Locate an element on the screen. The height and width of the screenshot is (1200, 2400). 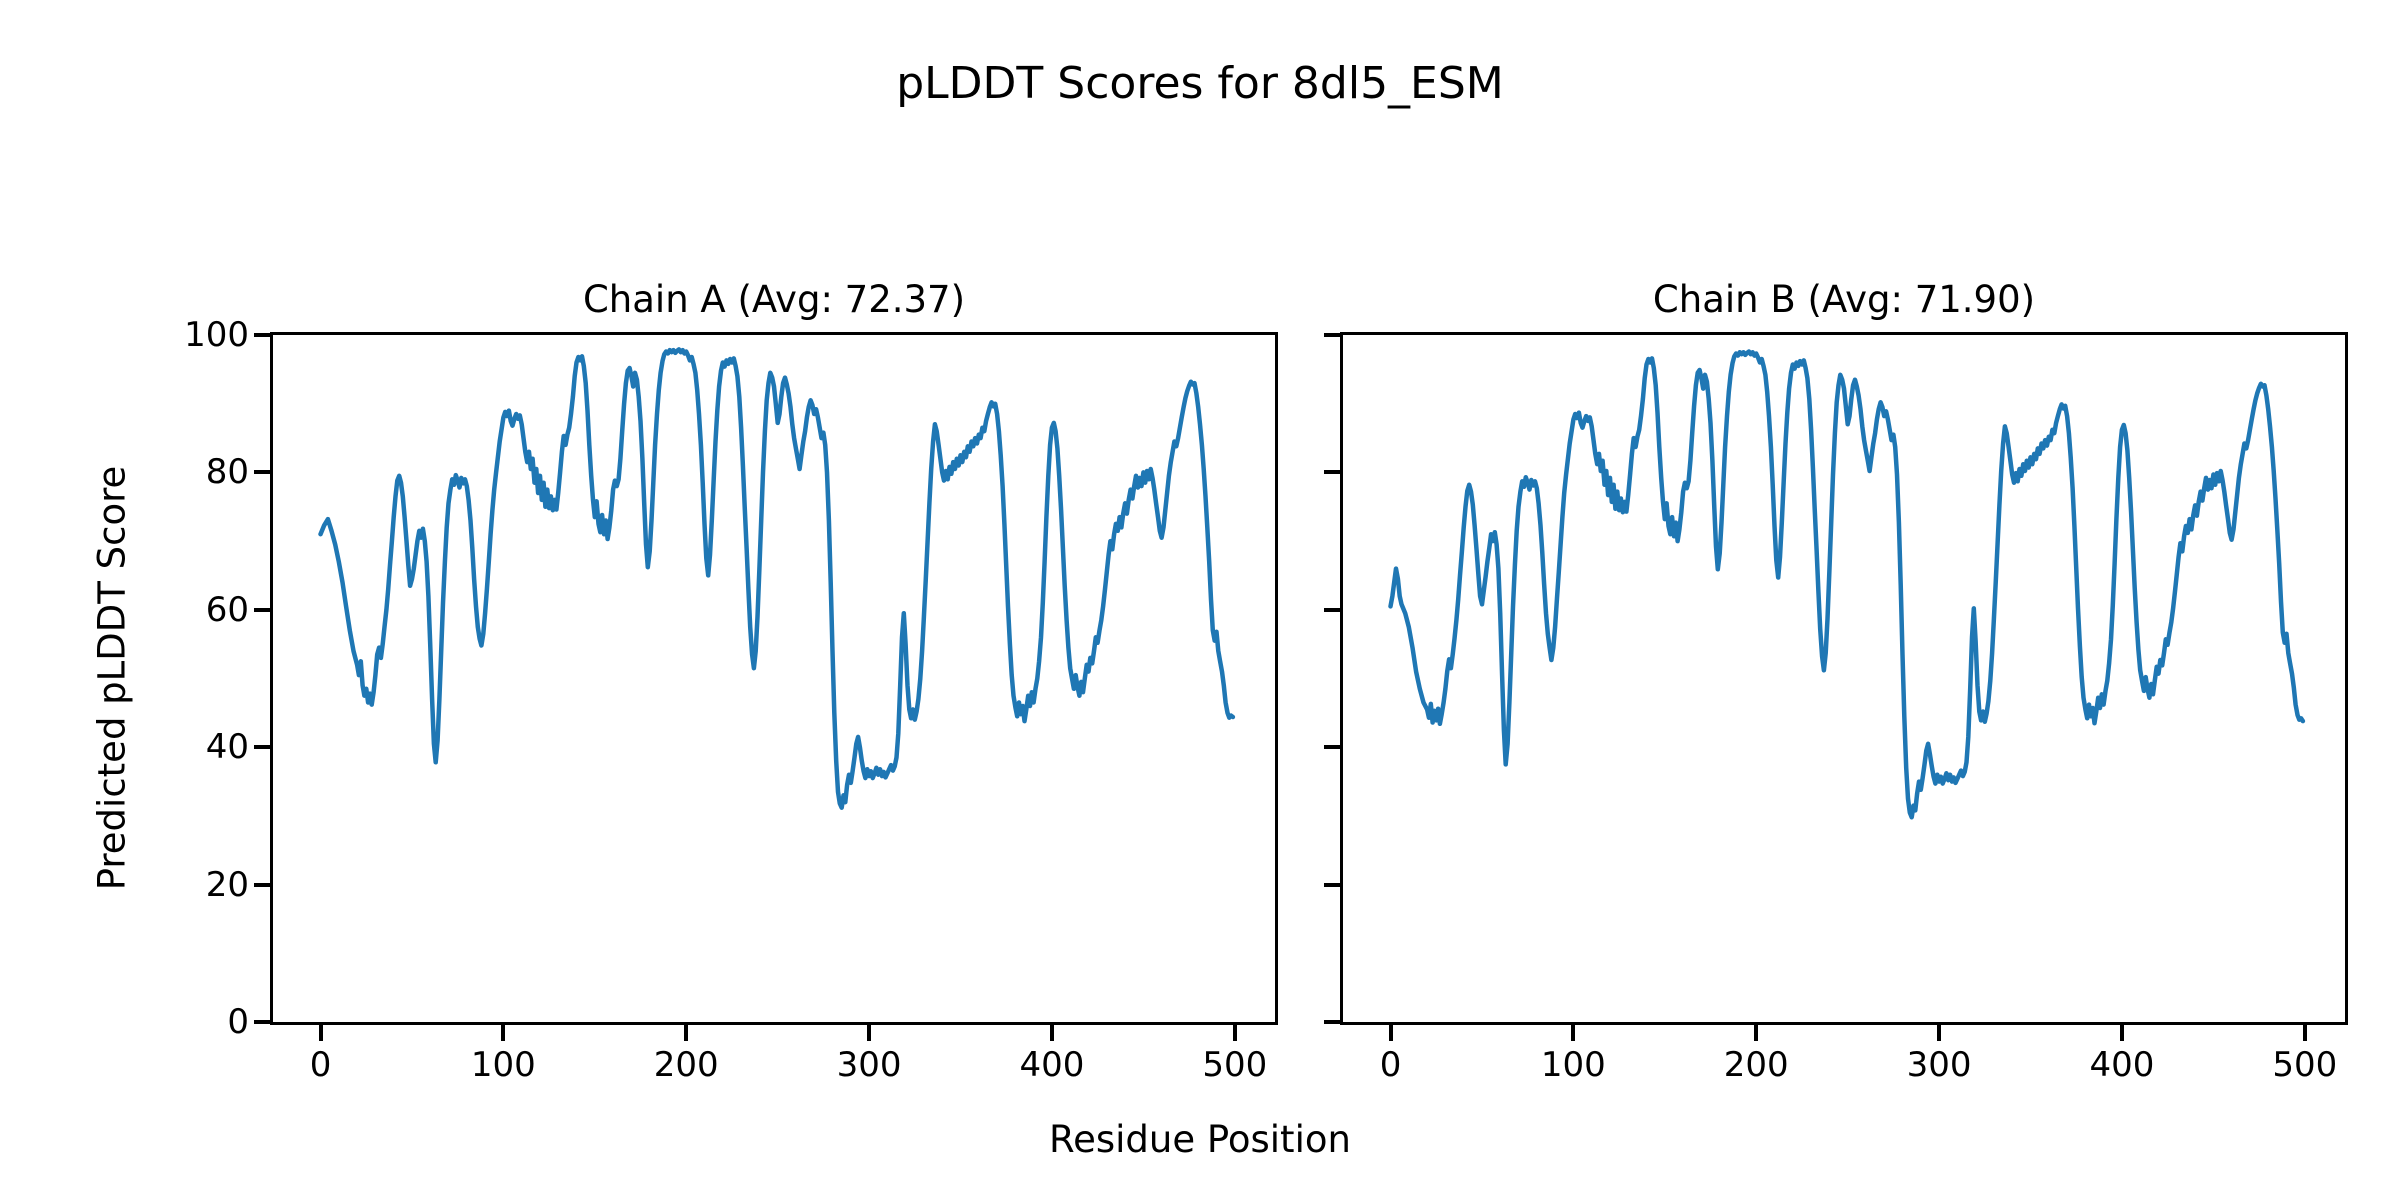
x-tick-label-chain-a: 300 is located at coordinates (869, 1065).